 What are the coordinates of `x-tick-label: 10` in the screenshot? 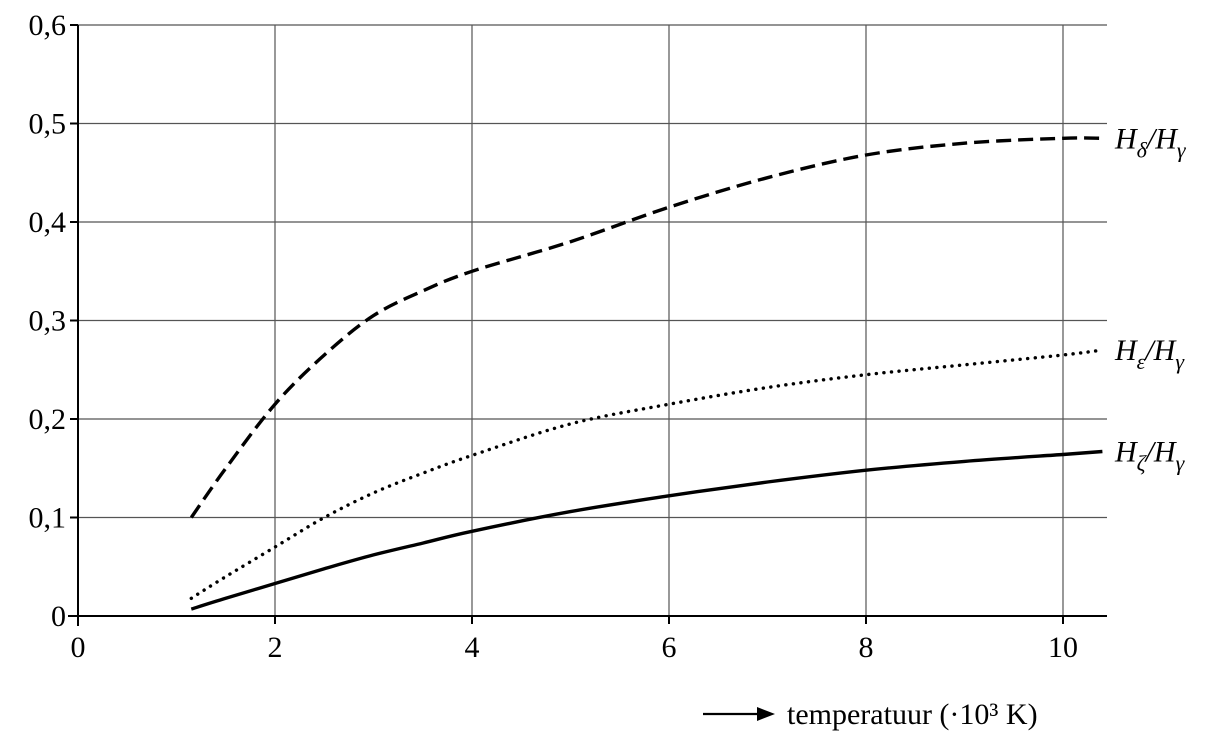 It's located at (1063, 647).